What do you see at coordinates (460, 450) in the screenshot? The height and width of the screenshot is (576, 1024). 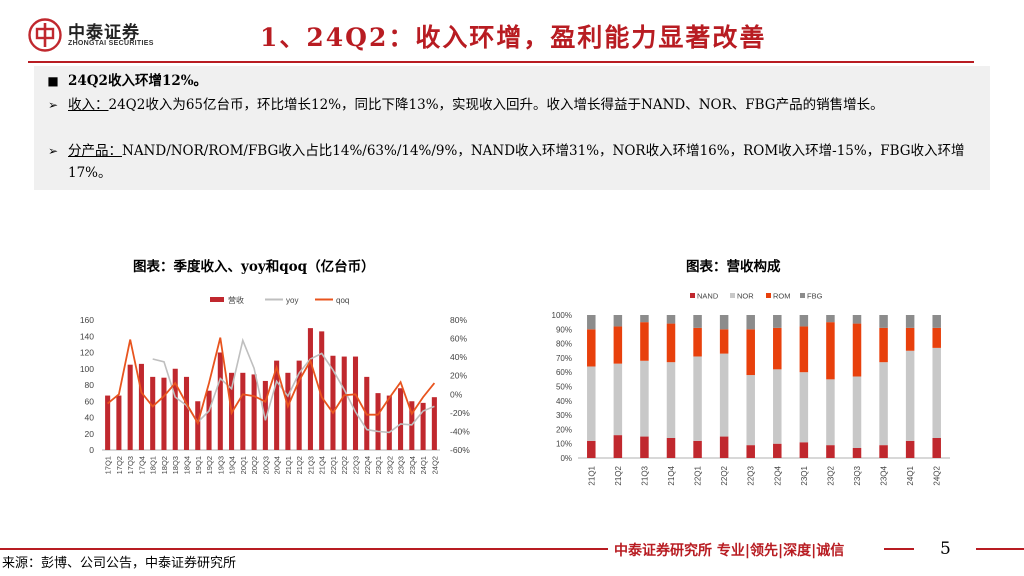 I see `right-axis-tick: -60%` at bounding box center [460, 450].